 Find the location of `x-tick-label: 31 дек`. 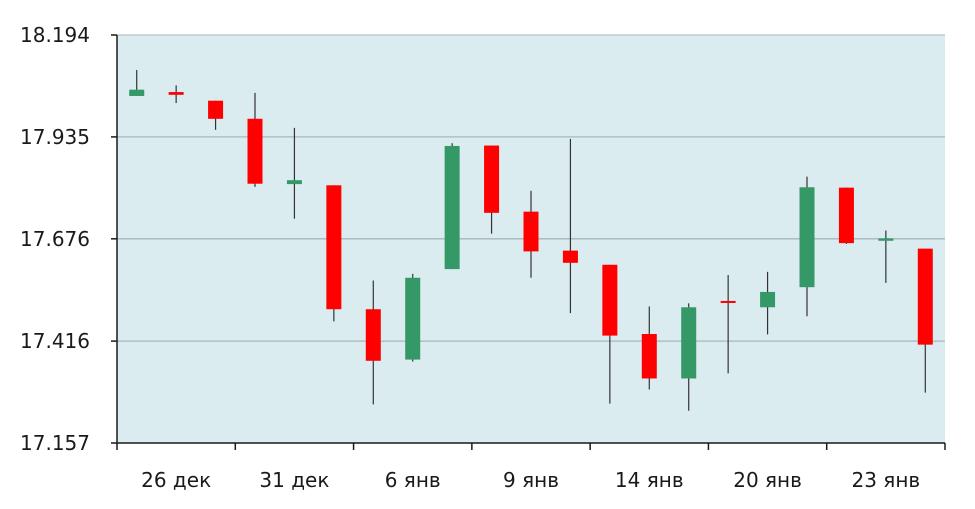

x-tick-label: 31 дек is located at coordinates (294, 480).